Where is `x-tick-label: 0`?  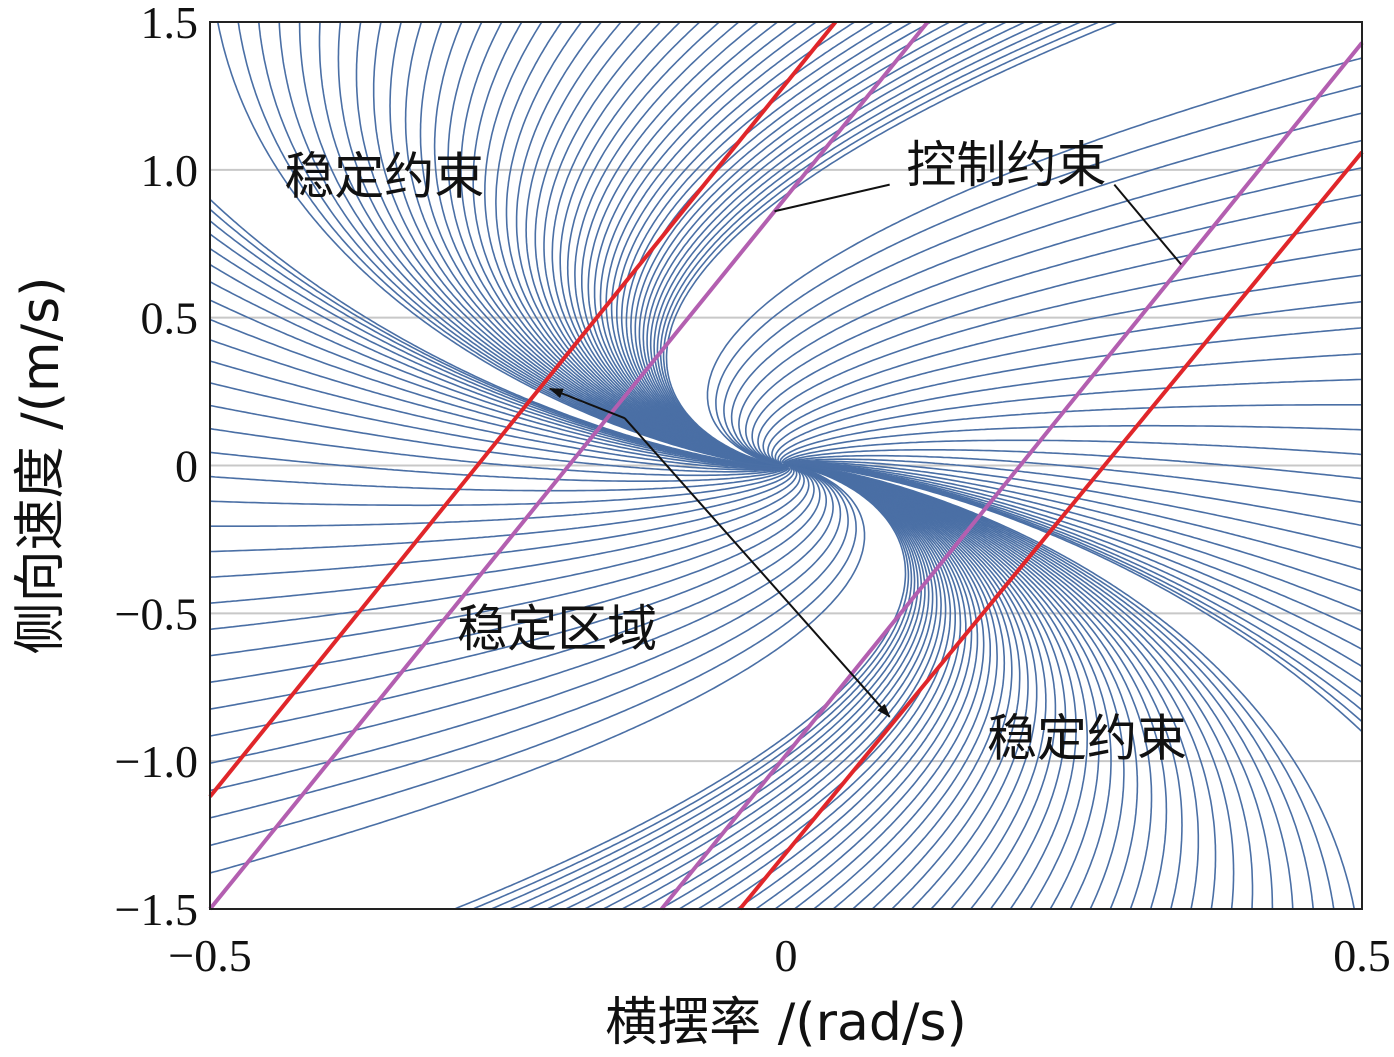
x-tick-label: 0 is located at coordinates (786, 955).